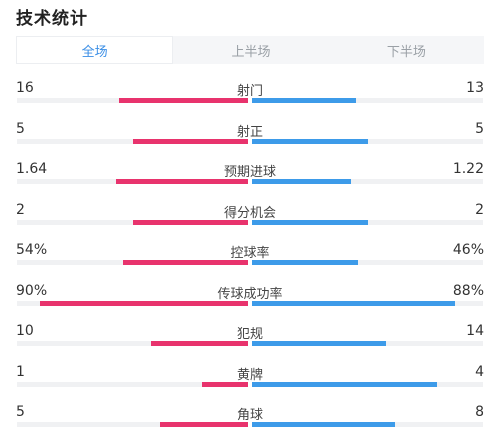 This screenshot has width=500, height=440. I want to click on stat-row: 90% 传球成功率 88%, so click(250, 293).